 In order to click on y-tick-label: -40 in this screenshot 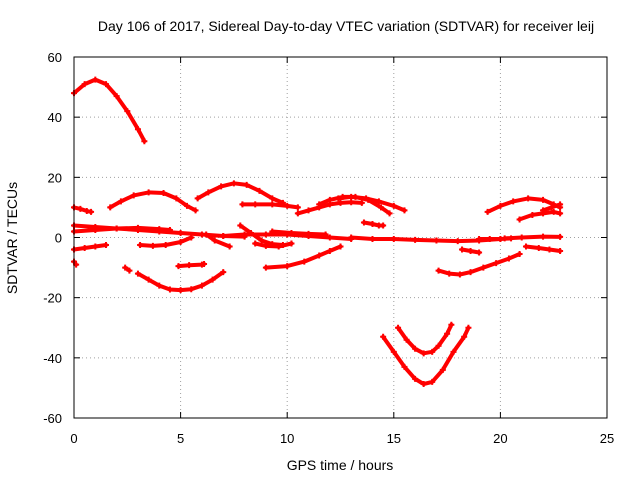, I will do `click(52, 358)`.